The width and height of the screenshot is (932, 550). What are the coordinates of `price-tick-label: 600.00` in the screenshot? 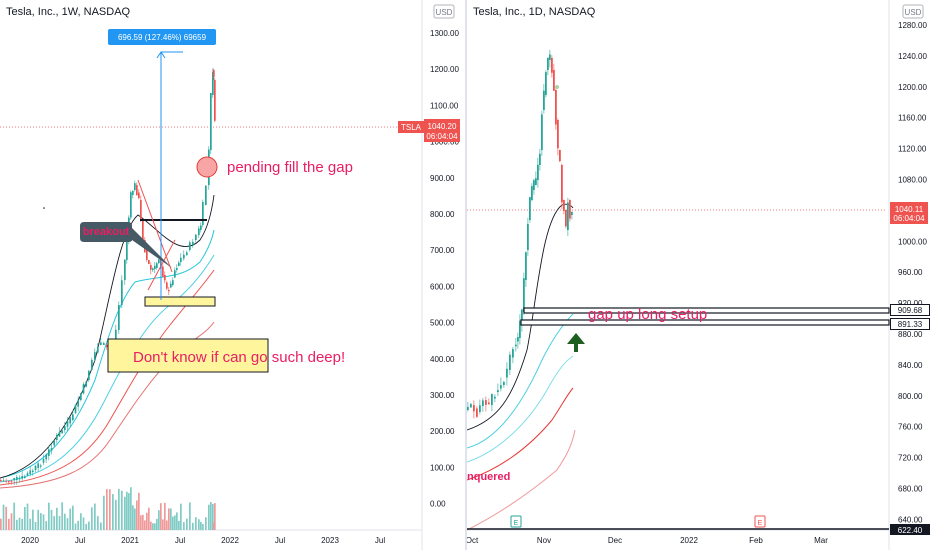 It's located at (442, 286).